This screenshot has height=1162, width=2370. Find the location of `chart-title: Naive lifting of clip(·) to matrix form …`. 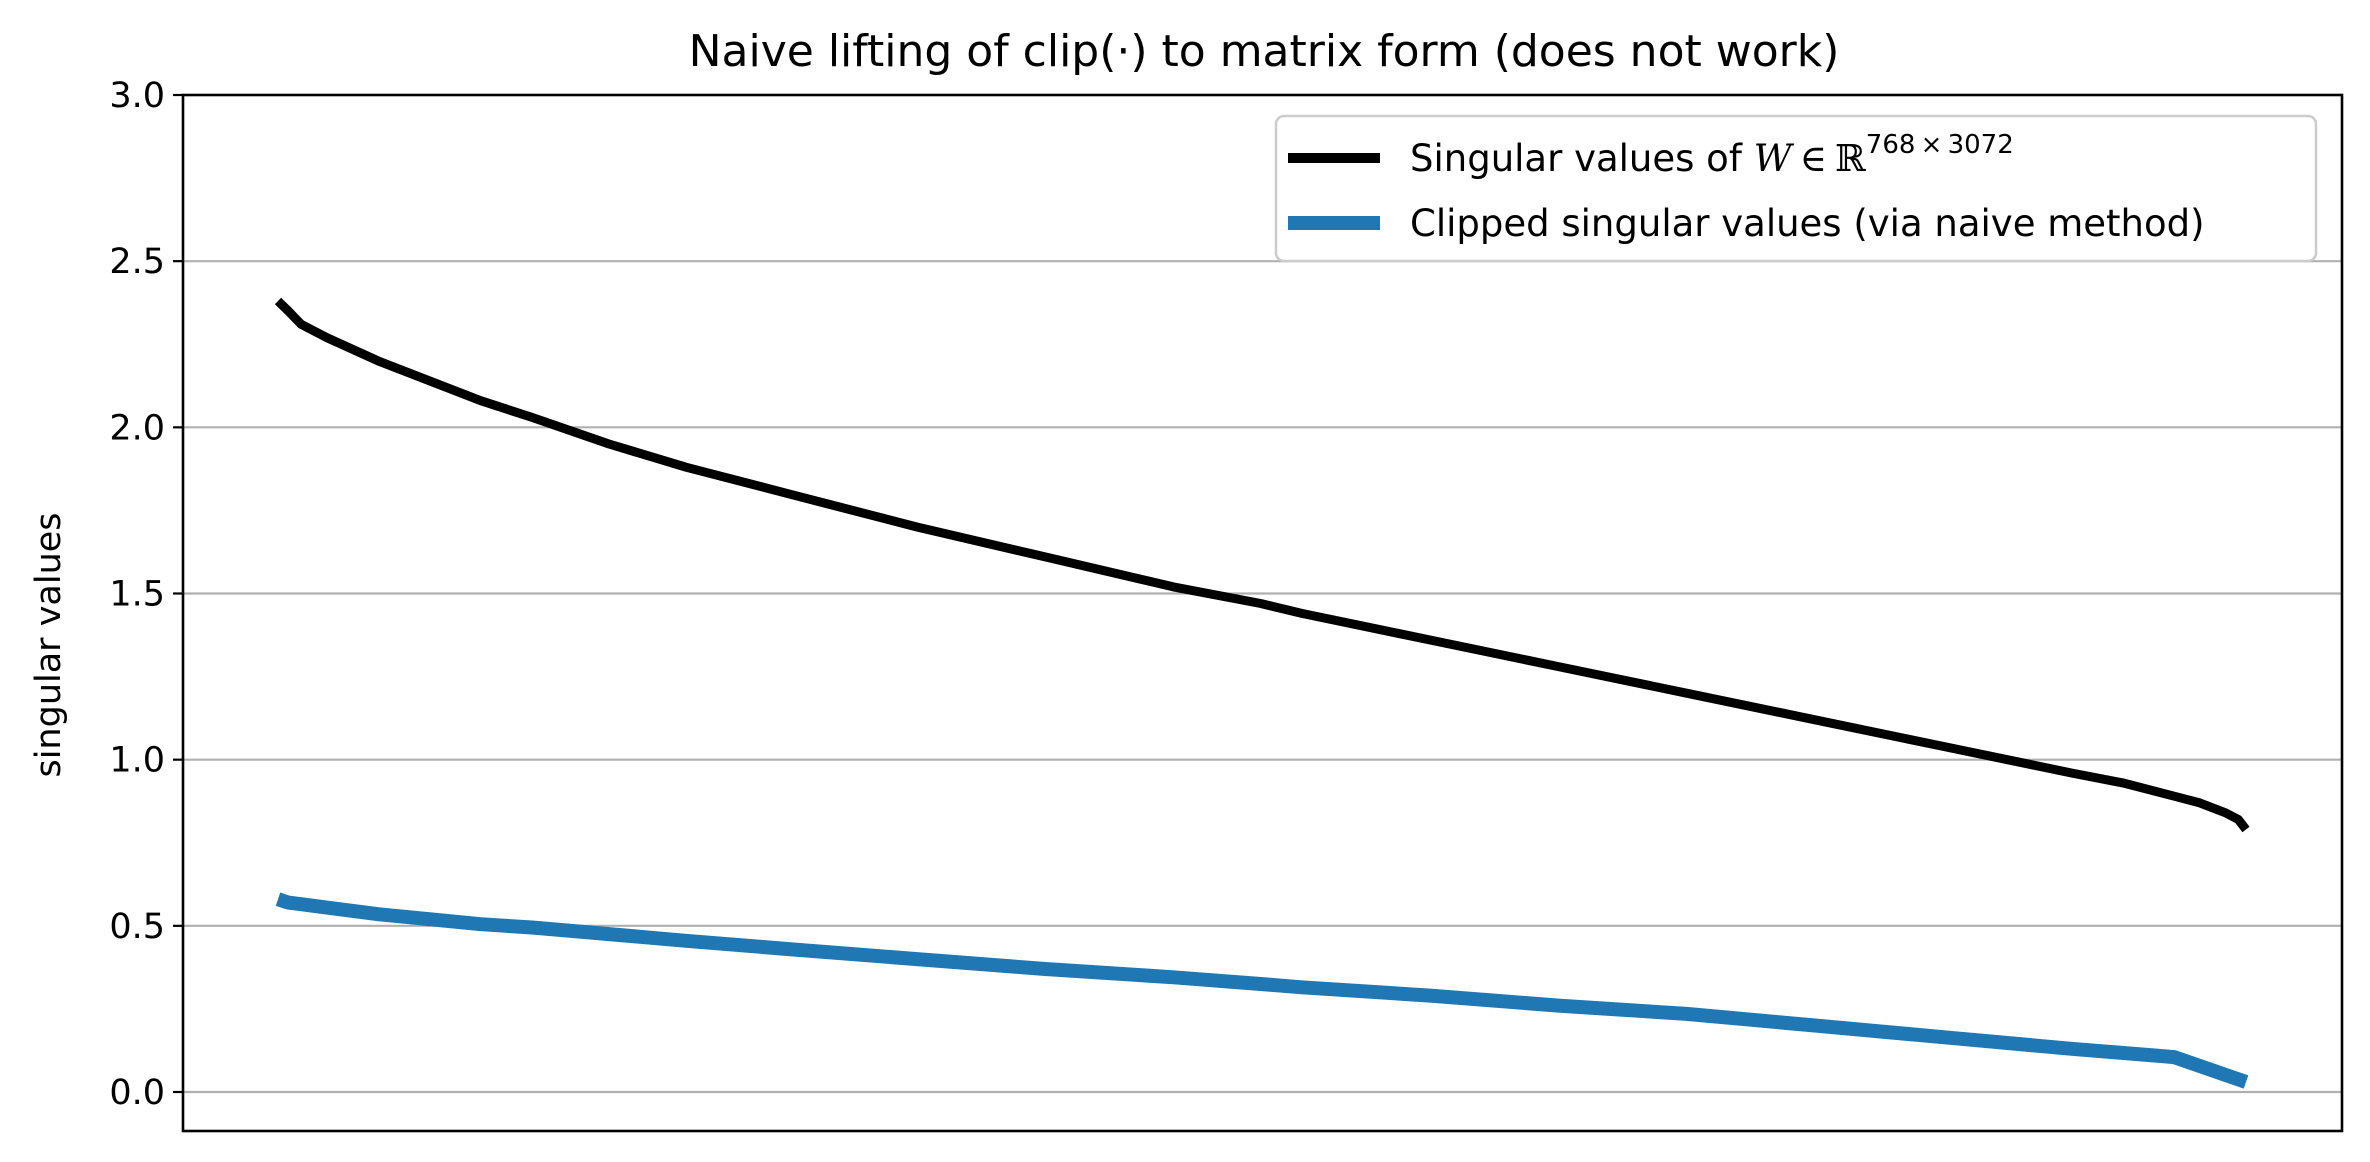

chart-title: Naive lifting of clip(·) to matrix form … is located at coordinates (1264, 51).